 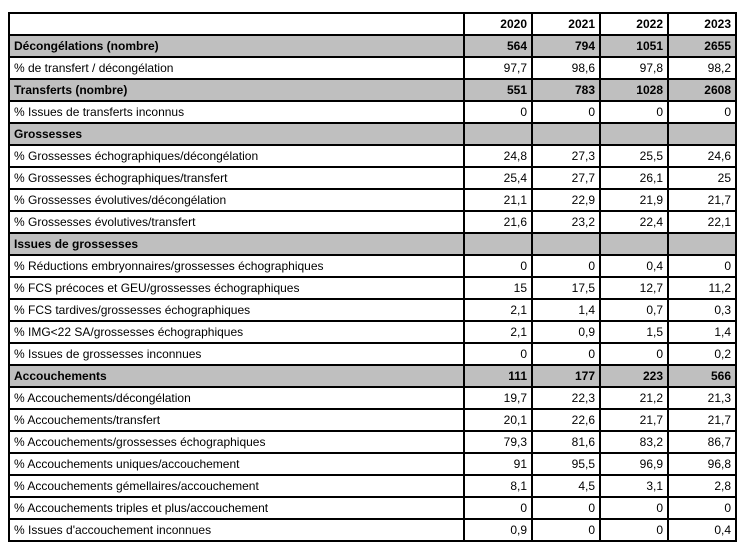 I want to click on cell-value: 22,9, so click(x=566, y=200).